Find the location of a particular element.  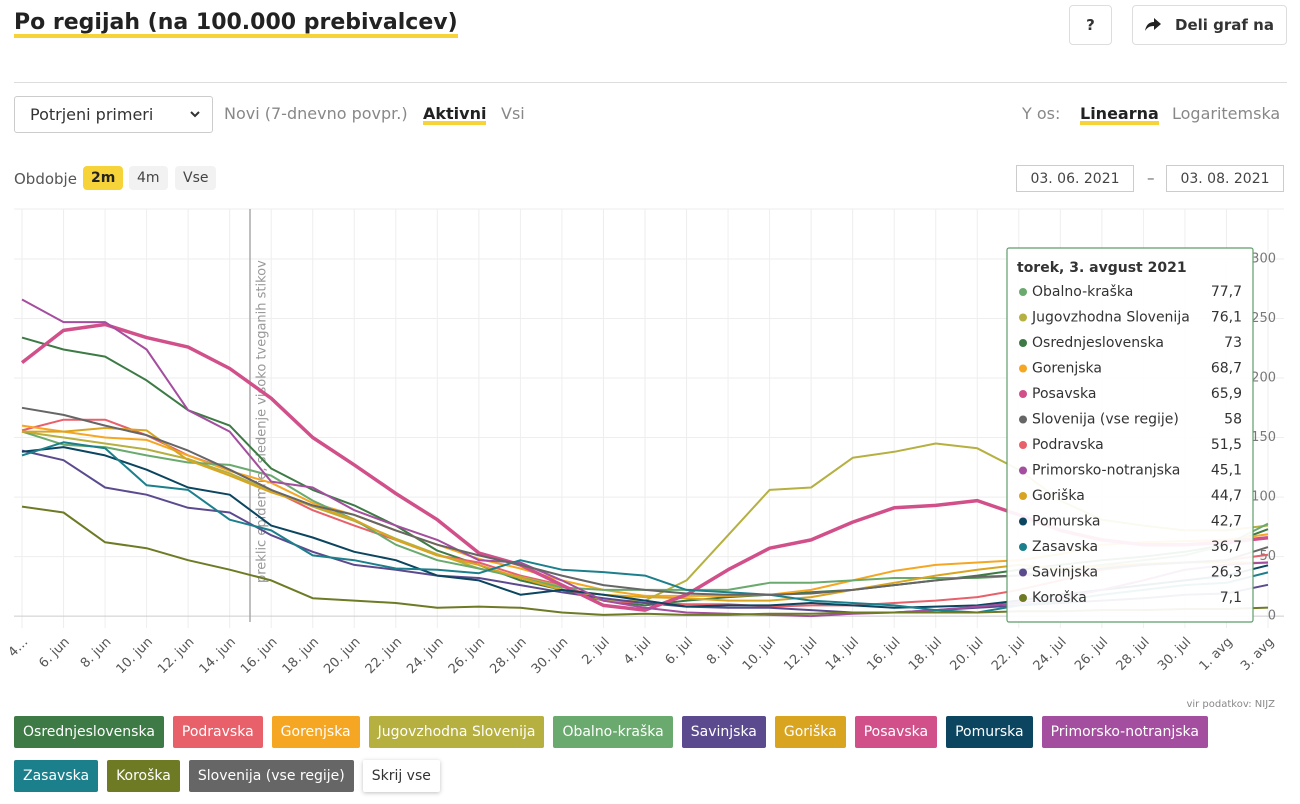

hide-all-button: Skrij vse is located at coordinates (401, 776).